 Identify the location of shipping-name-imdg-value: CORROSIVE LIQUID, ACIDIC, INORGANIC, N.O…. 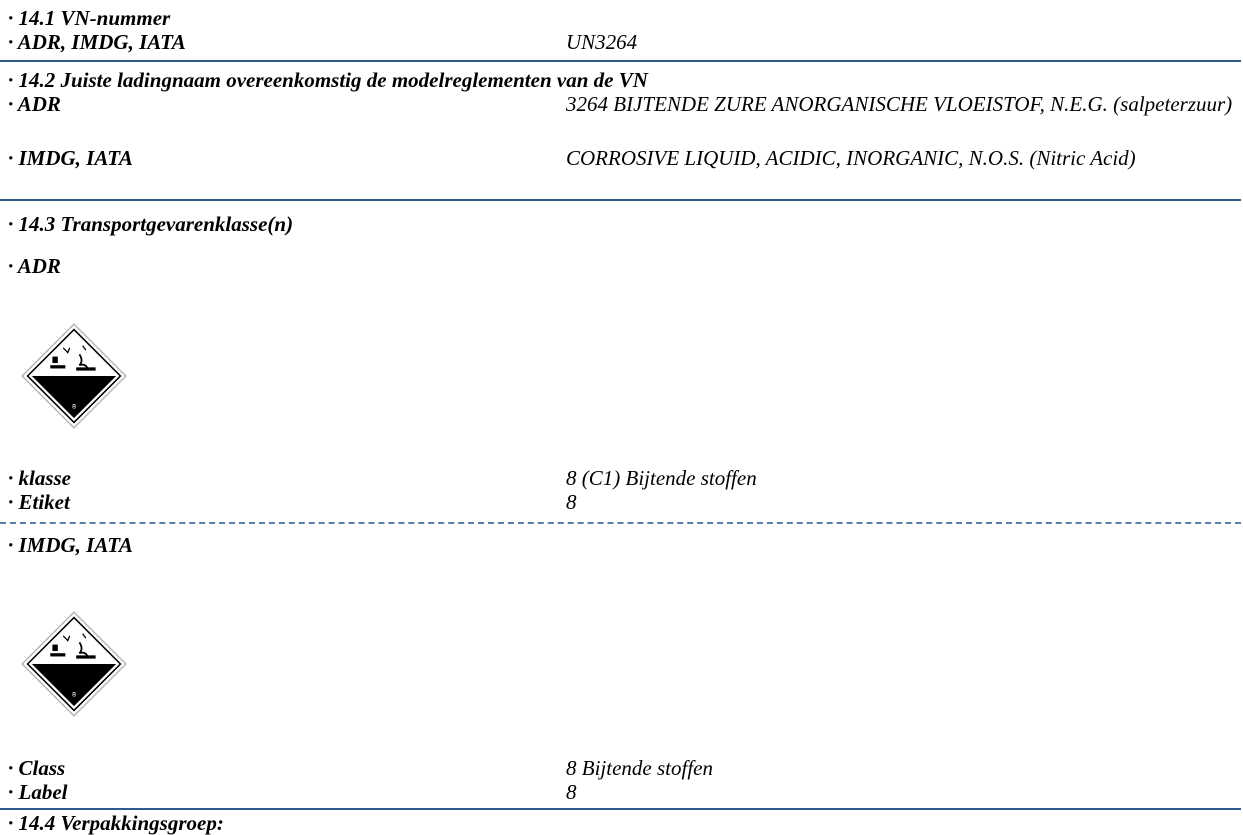
(851, 158).